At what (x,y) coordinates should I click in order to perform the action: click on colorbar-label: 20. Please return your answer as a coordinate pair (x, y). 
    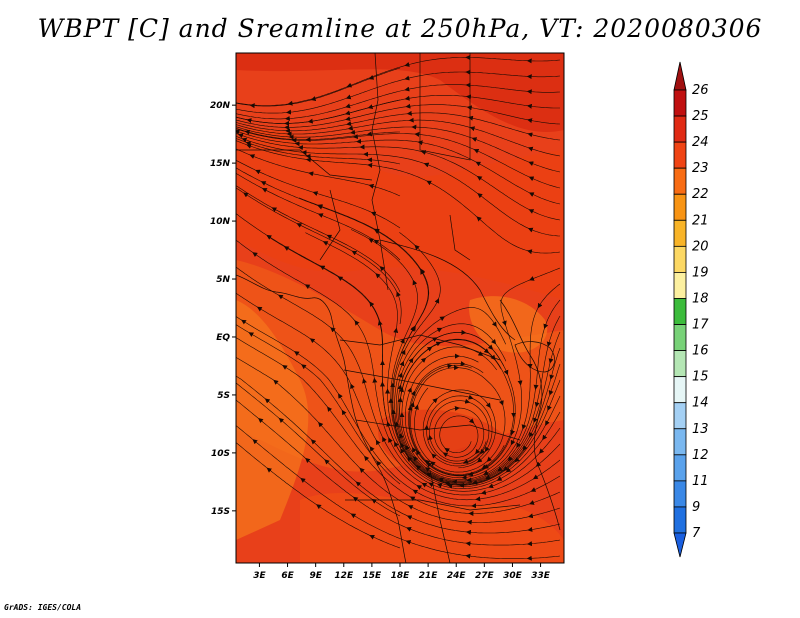
    Looking at the image, I should click on (700, 246).